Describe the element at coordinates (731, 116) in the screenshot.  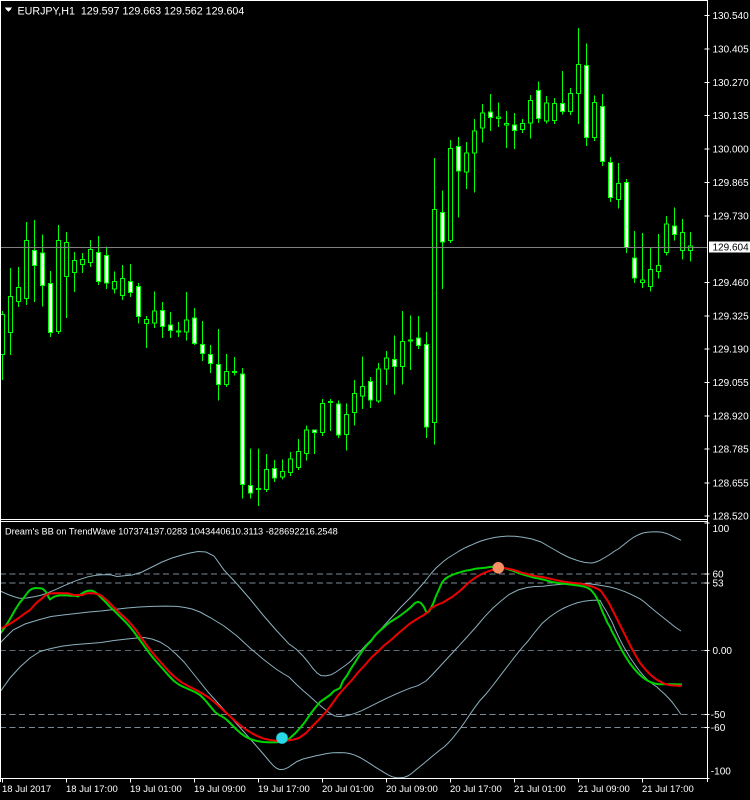
I see `svg-text: 130.135` at that location.